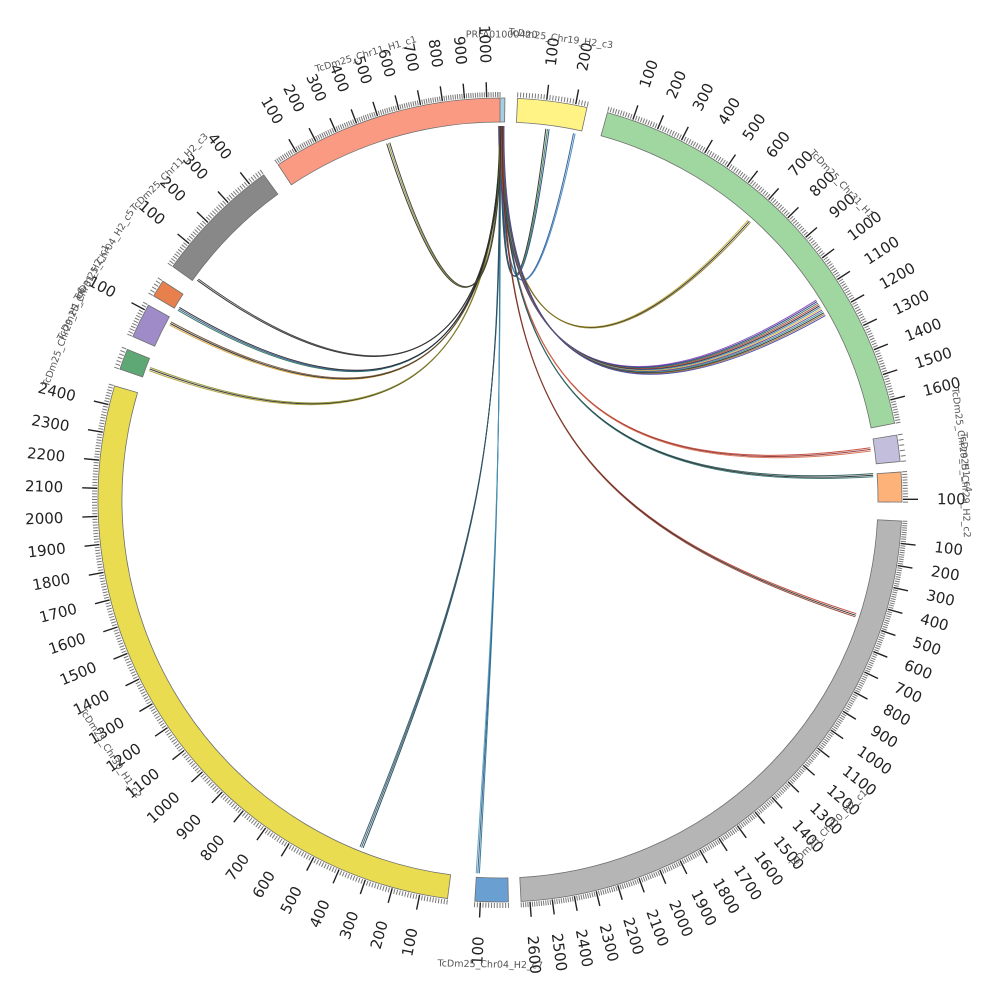 The height and width of the screenshot is (1000, 1000). What do you see at coordinates (51, 582) in the screenshot?
I see `tick-label: 1800` at bounding box center [51, 582].